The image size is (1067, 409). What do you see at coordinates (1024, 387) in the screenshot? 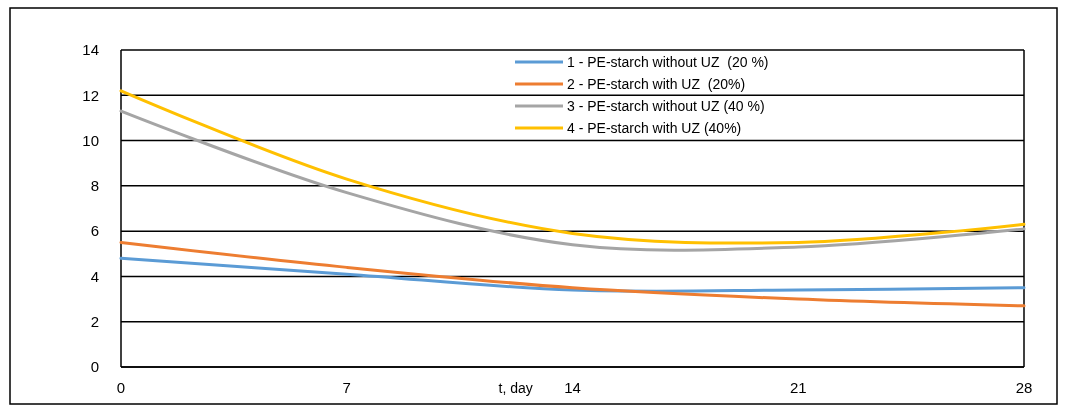
I see `x-tick-label: 28` at bounding box center [1024, 387].